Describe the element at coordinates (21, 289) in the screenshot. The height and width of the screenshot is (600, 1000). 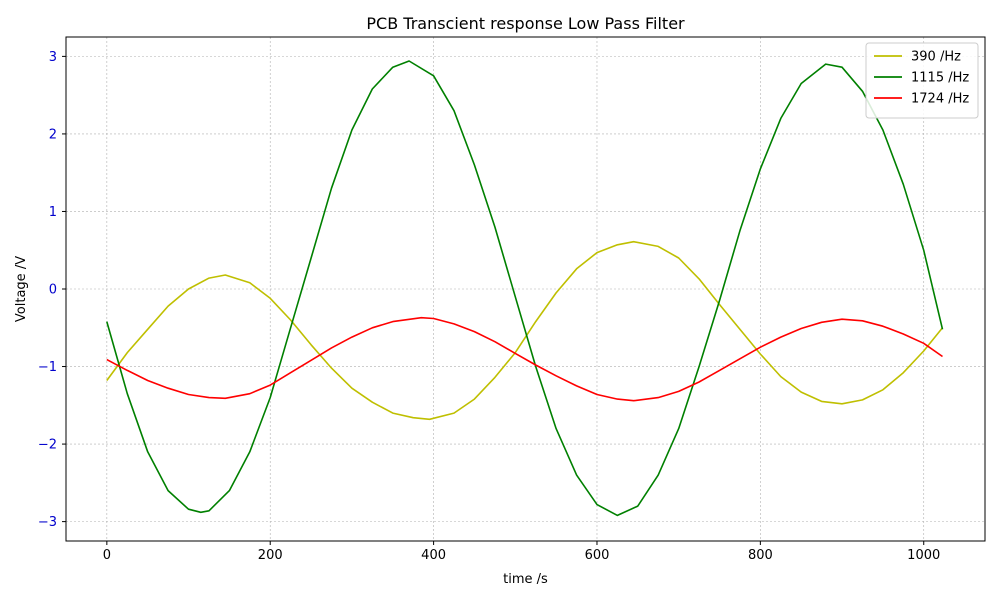
I see `y-axis-title: Voltage /V` at that location.